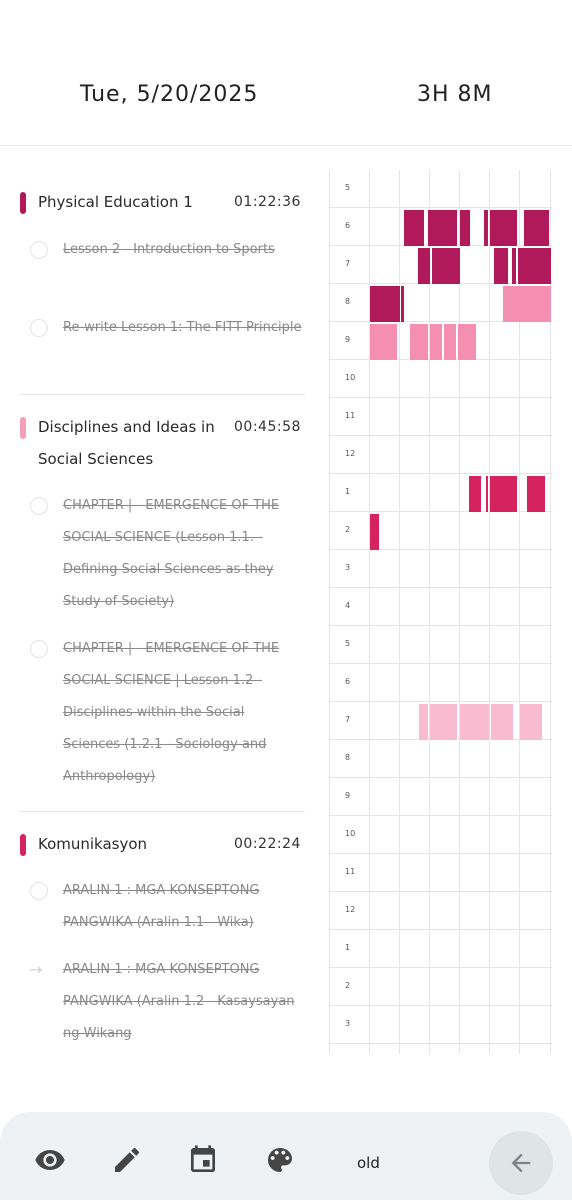 This screenshot has height=1200, width=572. What do you see at coordinates (441, 759) in the screenshot?
I see `timeline-row: 8` at bounding box center [441, 759].